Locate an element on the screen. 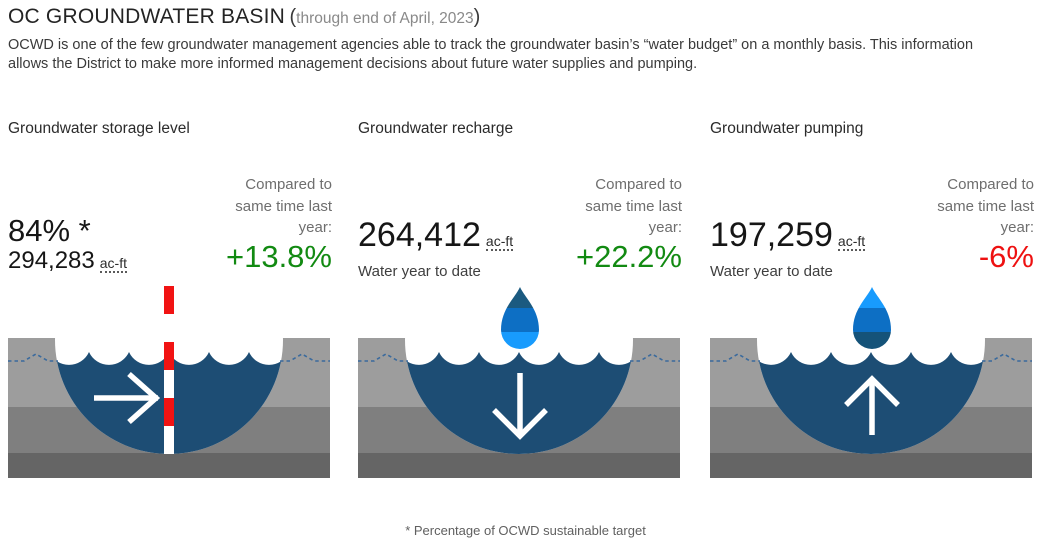 The image size is (1051, 545). recharge-stat-block: 264,412 ac-ft Water year to date is located at coordinates (436, 248).